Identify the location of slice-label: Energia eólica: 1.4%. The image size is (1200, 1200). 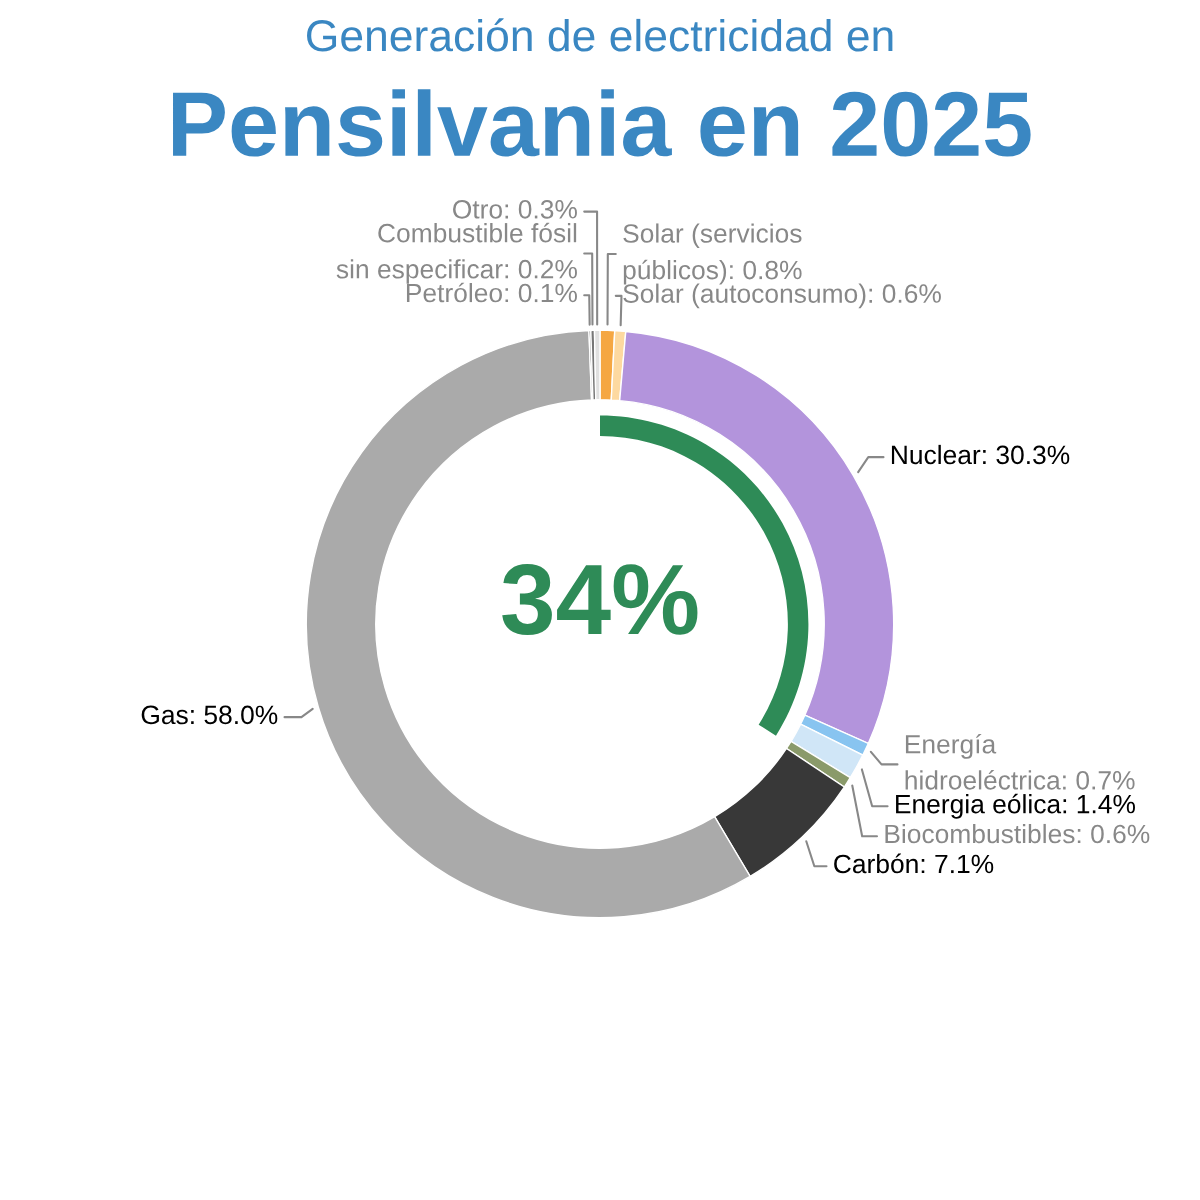
(1015, 806).